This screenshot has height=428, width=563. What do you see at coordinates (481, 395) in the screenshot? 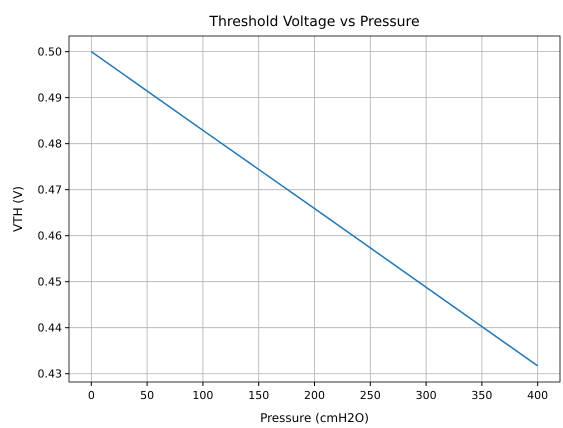
I see `x-tick-label: 350` at bounding box center [481, 395].